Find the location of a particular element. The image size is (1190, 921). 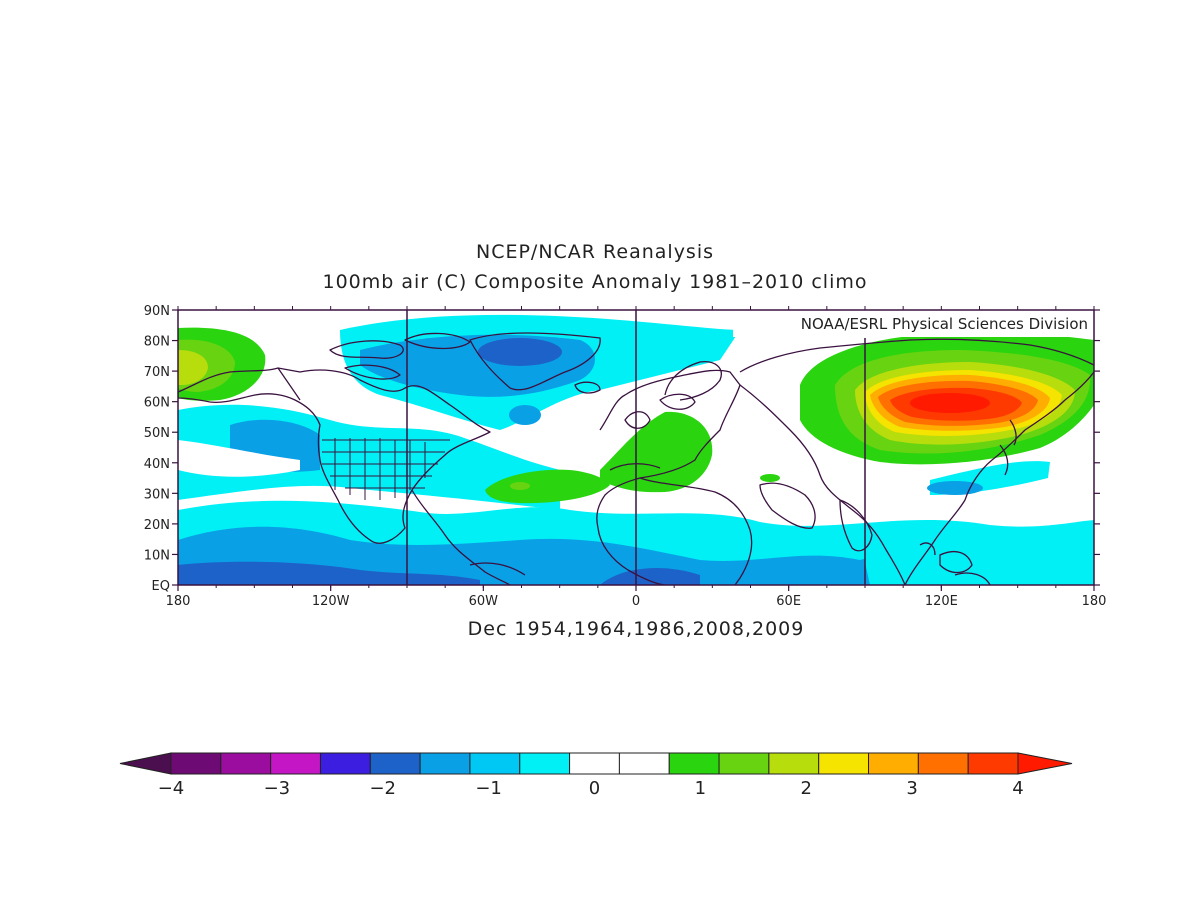

lat-tick-label: 10N is located at coordinates (157, 555).